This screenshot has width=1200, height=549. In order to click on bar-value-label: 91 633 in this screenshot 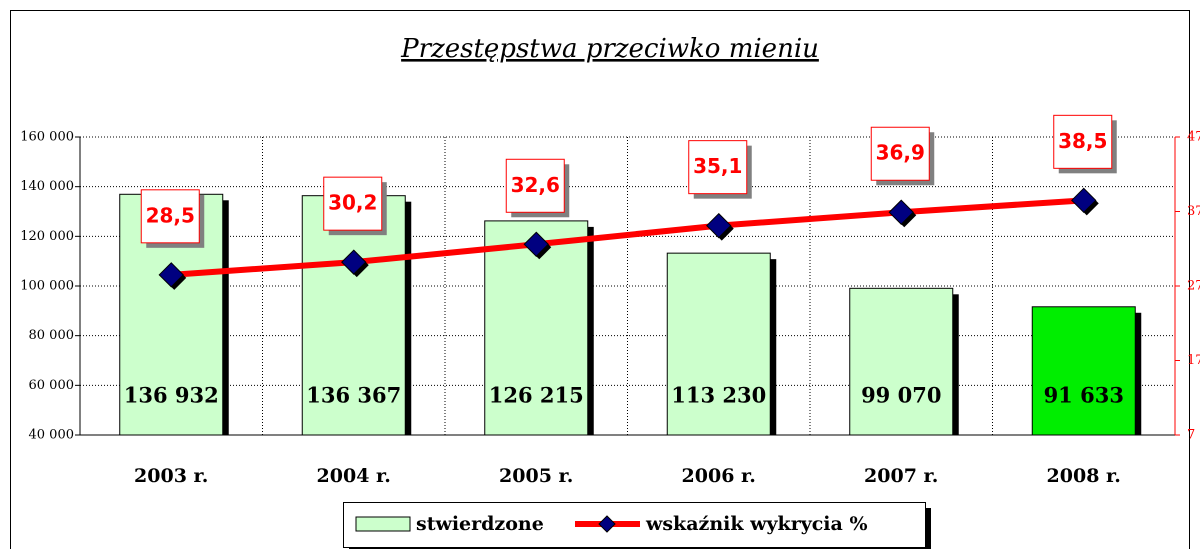, I will do `click(1084, 395)`.